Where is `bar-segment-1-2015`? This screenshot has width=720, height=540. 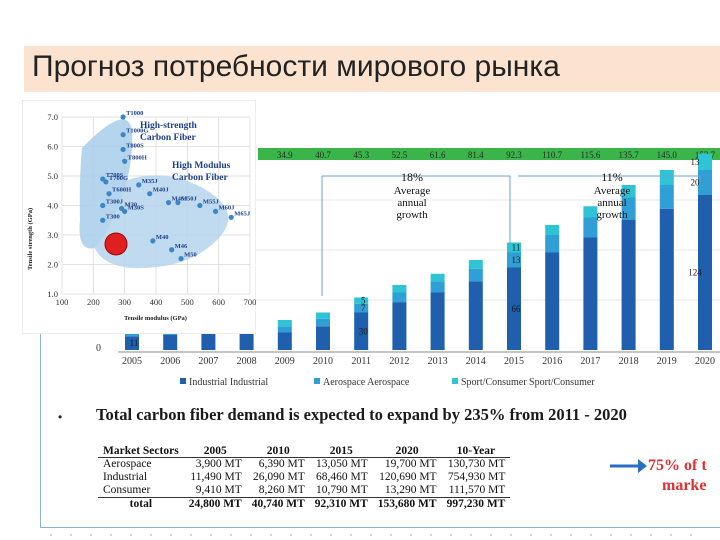 bar-segment-1-2015 is located at coordinates (514, 260).